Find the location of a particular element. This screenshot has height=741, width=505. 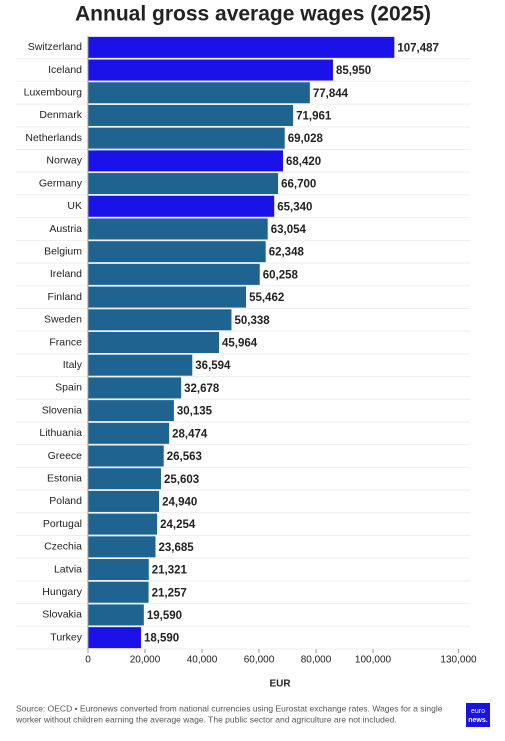

value-label: 28,474 is located at coordinates (190, 434).